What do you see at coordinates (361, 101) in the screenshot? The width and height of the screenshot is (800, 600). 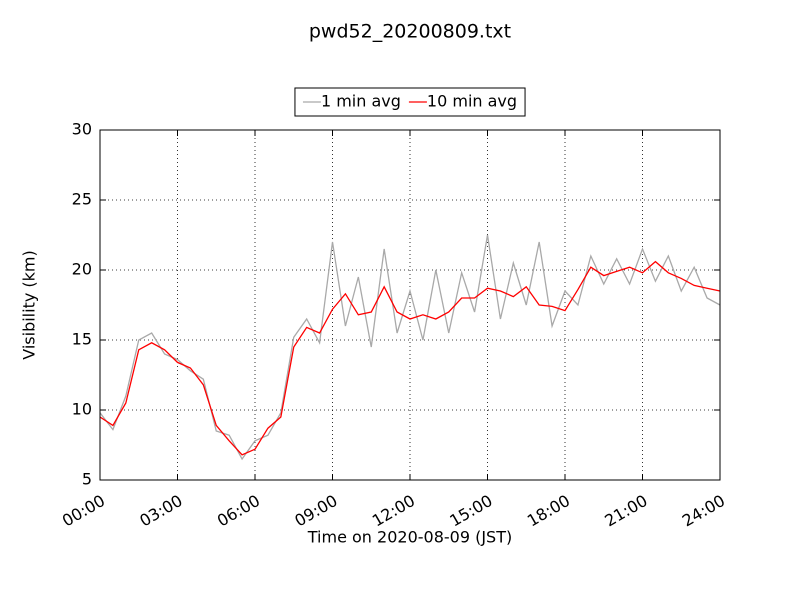 I see `legend-label: 1 min avg` at bounding box center [361, 101].